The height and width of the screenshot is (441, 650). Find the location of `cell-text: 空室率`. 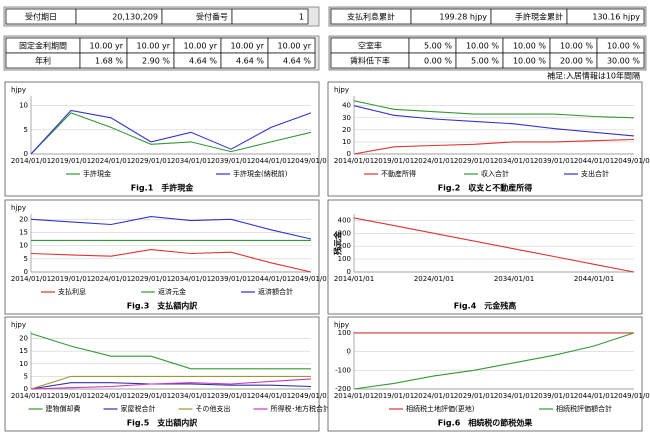

cell-text: 空室率 is located at coordinates (370, 46).